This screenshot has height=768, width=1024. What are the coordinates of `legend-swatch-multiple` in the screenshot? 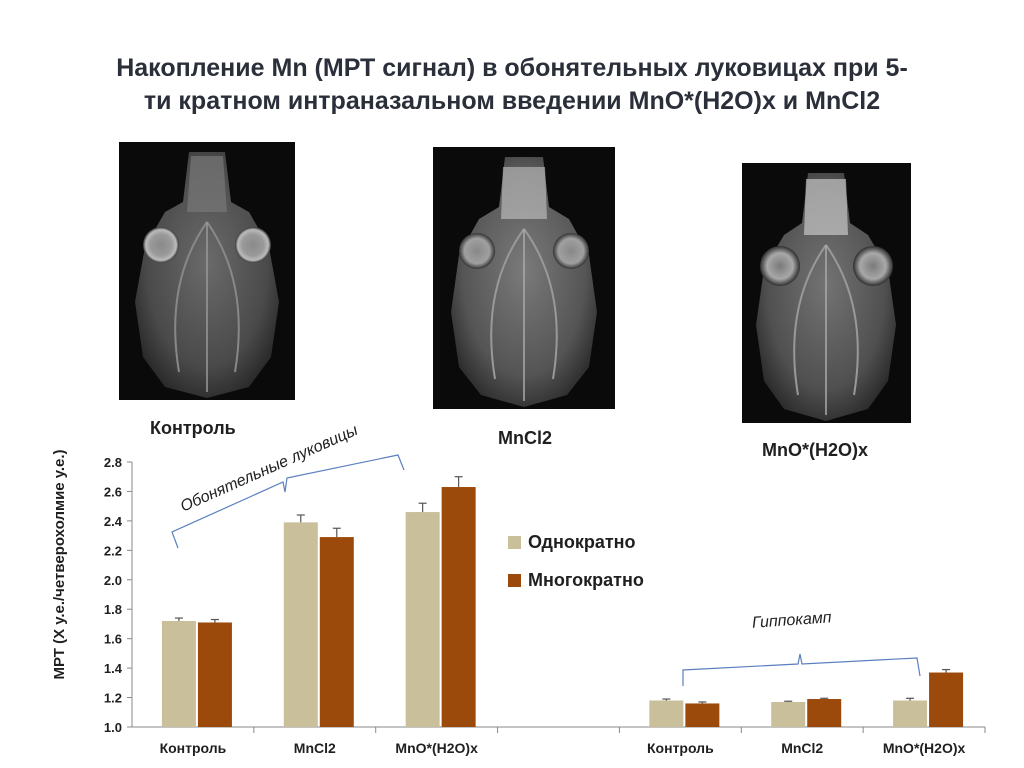 It's located at (514, 580).